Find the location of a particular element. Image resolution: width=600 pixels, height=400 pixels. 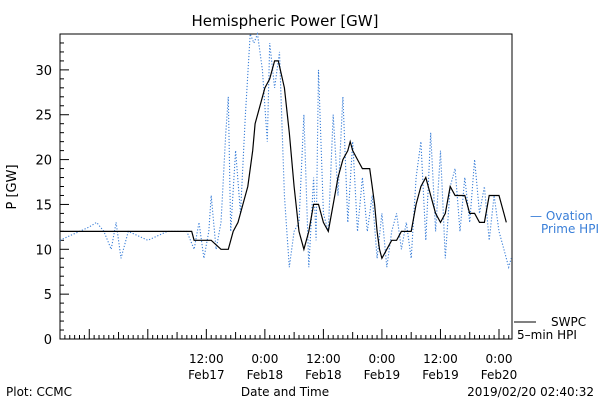

y-tick-label: 5 is located at coordinates (48, 295).